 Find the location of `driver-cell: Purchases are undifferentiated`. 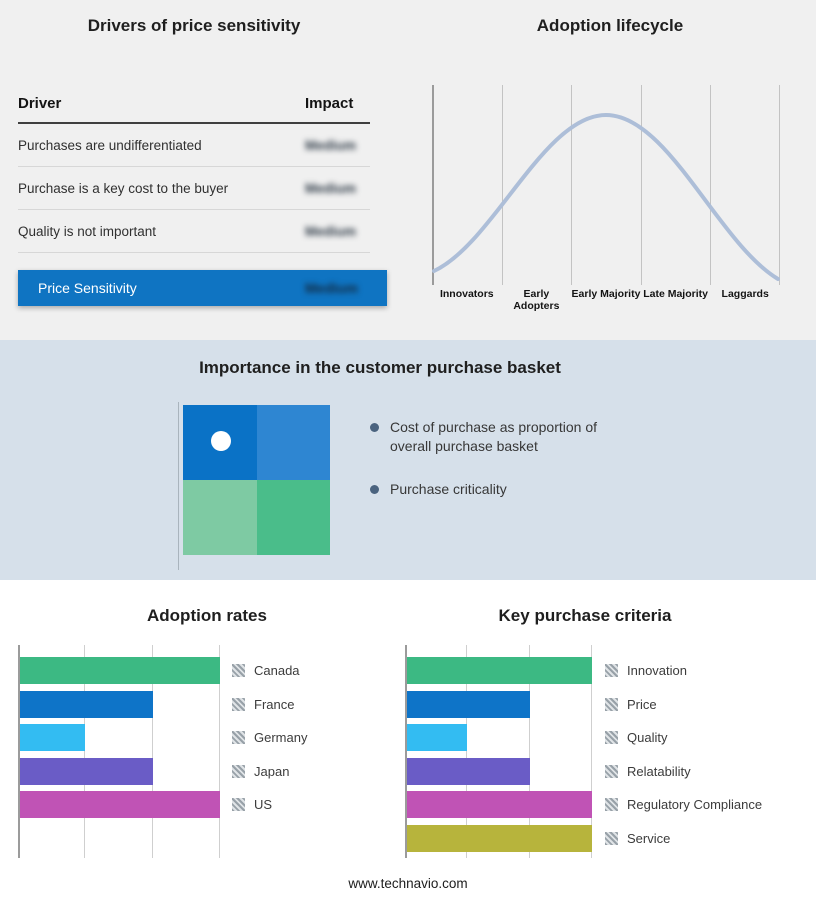

driver-cell: Purchases are undifferentiated is located at coordinates (110, 145).